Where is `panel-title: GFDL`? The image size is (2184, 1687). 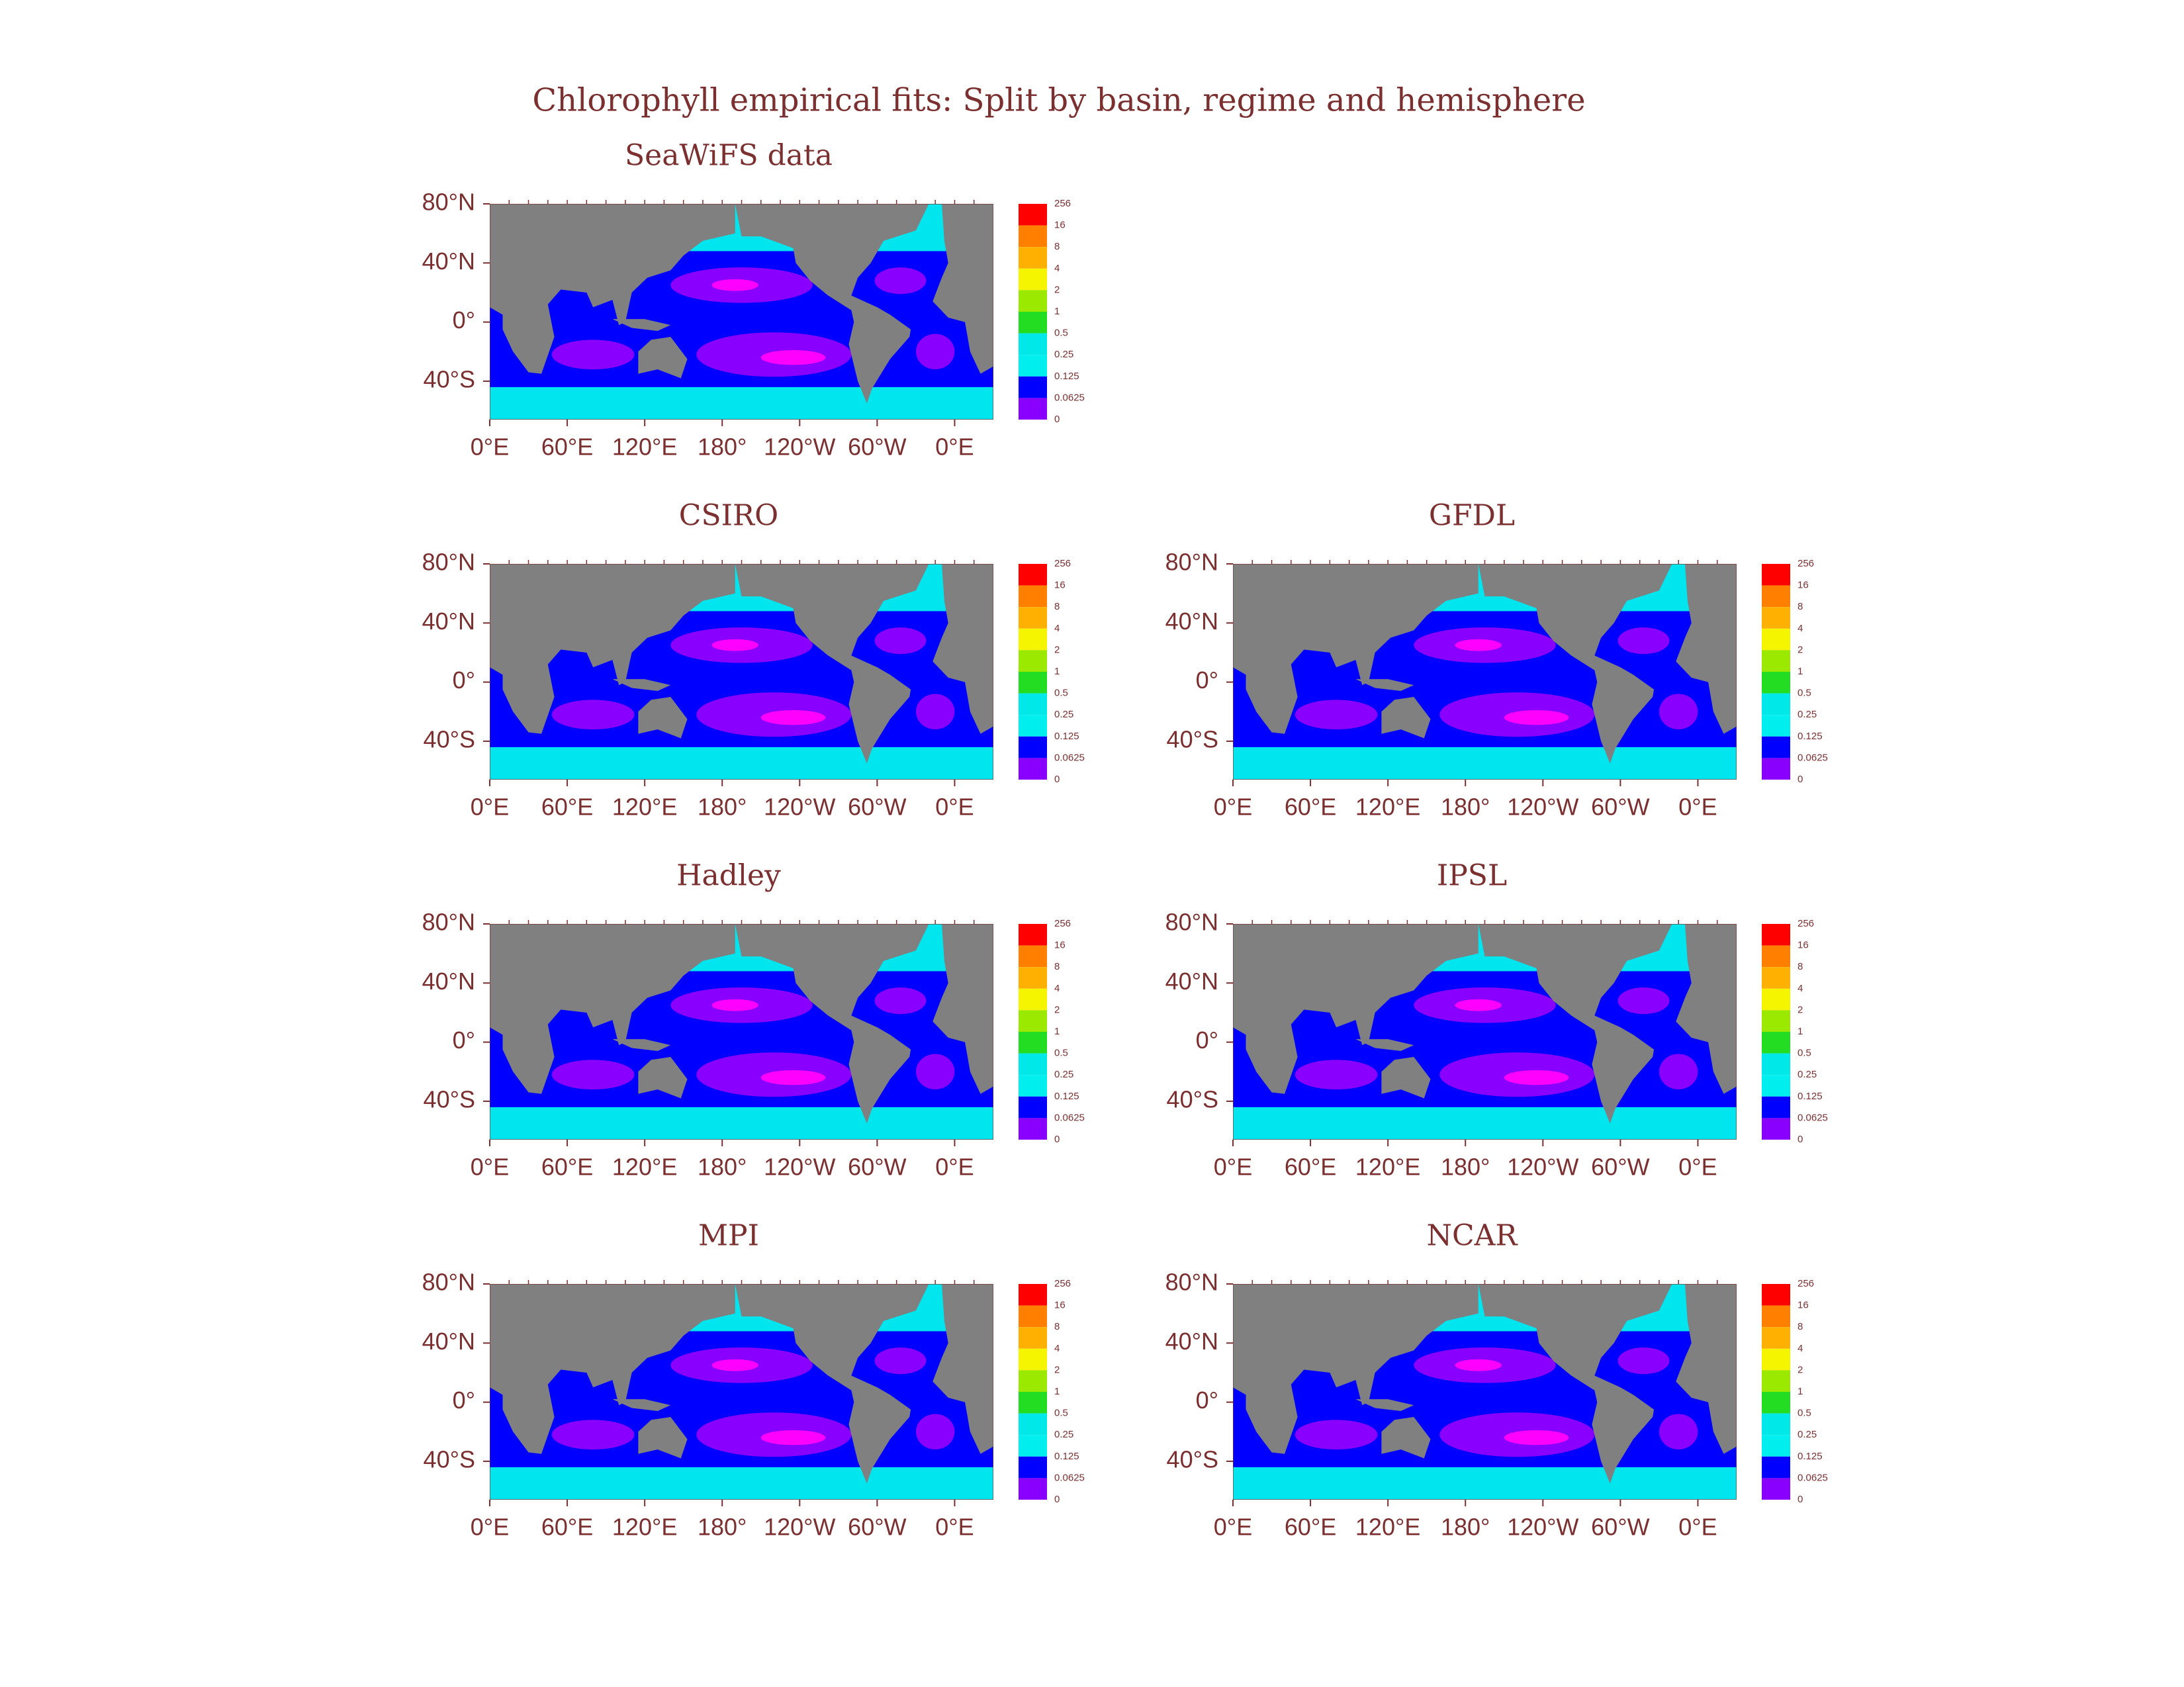 panel-title: GFDL is located at coordinates (1472, 516).